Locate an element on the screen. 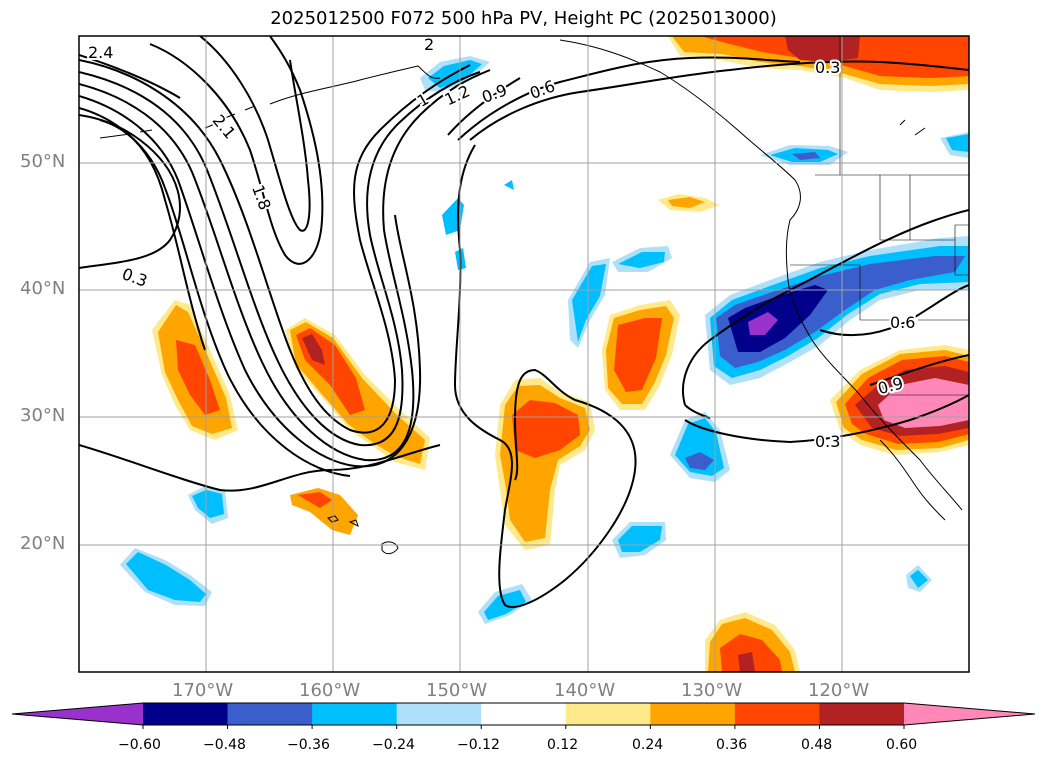 The height and width of the screenshot is (765, 1047). colorbar-extend-low is located at coordinates (77, 714).